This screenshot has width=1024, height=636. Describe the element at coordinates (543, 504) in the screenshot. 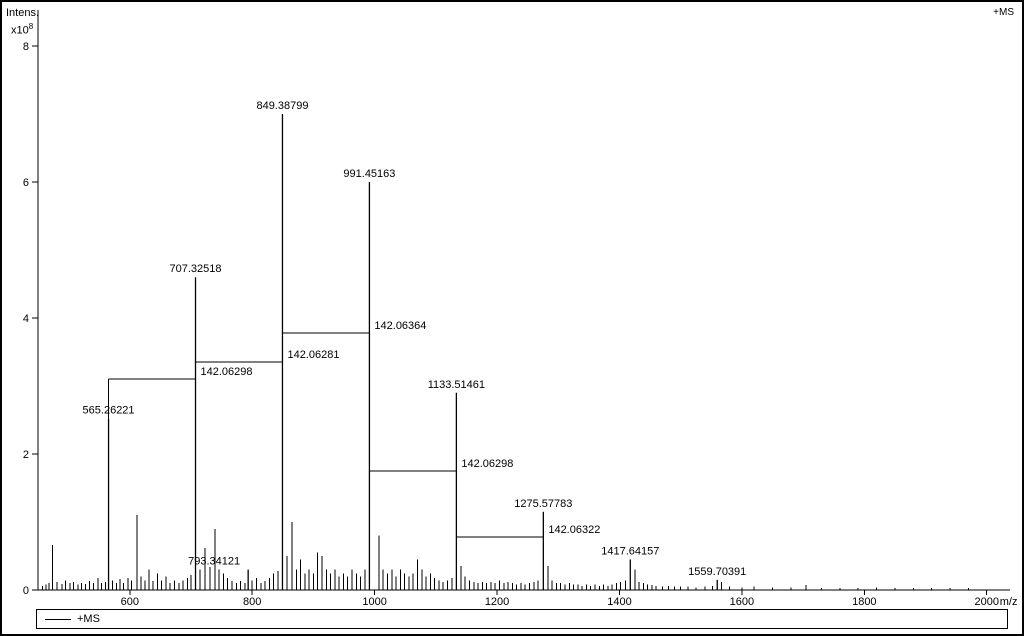

I see `peak-label: 1275.57783` at that location.